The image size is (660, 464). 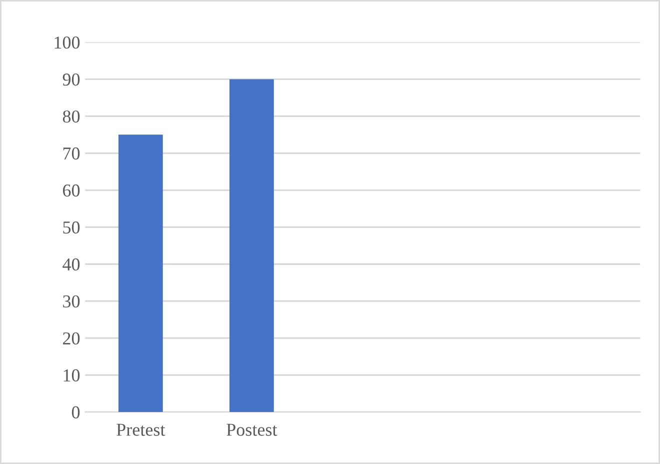 What do you see at coordinates (72, 375) in the screenshot?
I see `y-tick-label: 10` at bounding box center [72, 375].